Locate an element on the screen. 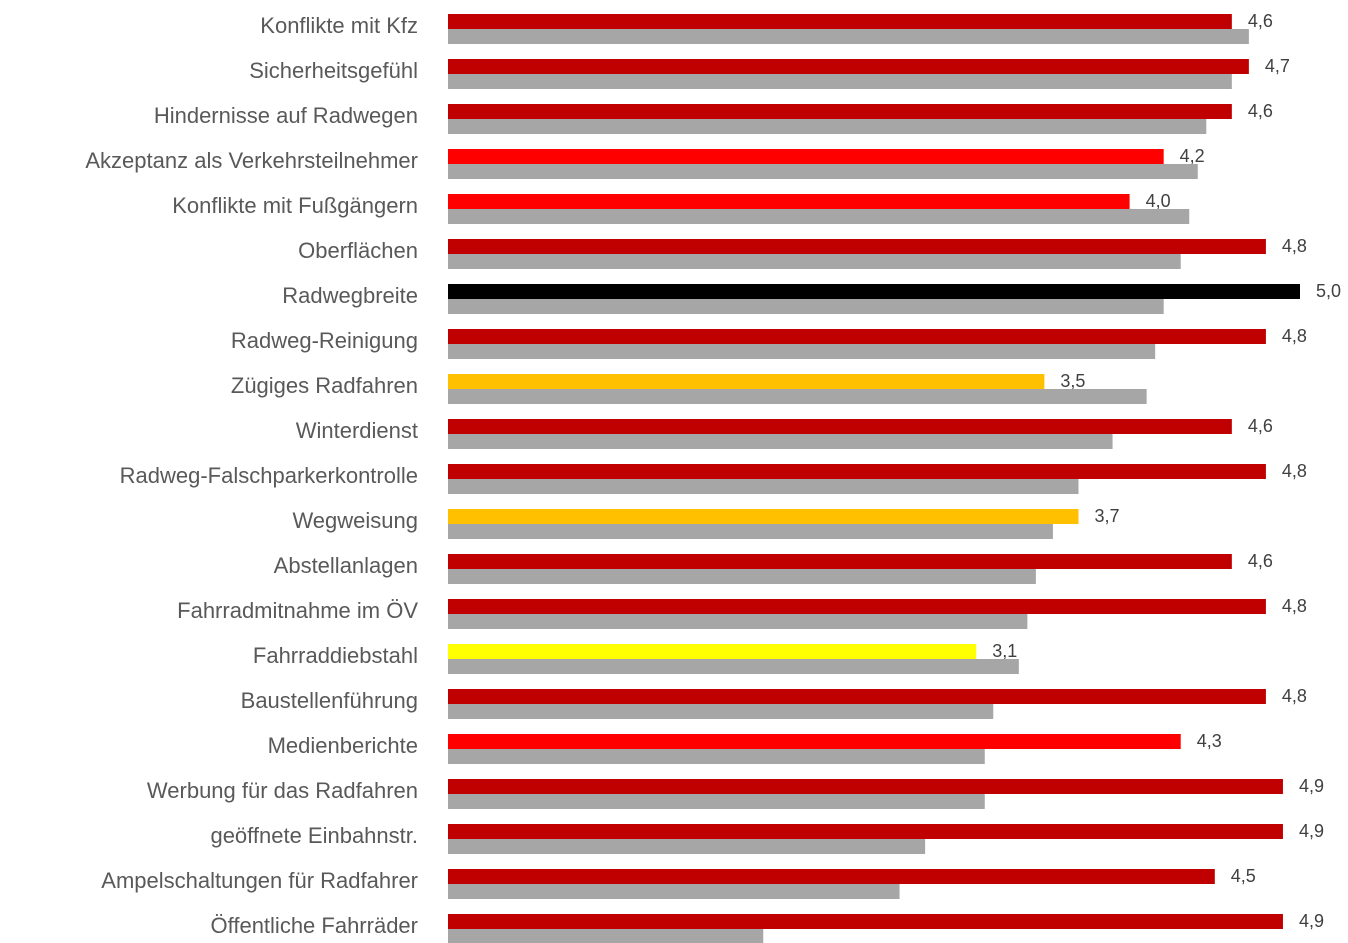 The width and height of the screenshot is (1348, 943). category-label: Fahrraddiebstahl is located at coordinates (335, 655).